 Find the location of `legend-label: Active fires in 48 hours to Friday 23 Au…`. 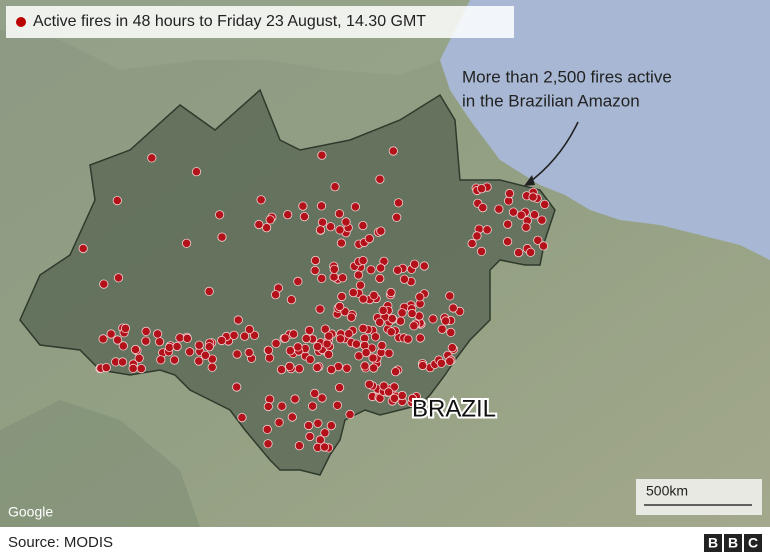

legend-label: Active fires in 48 hours to Friday 23 Au… is located at coordinates (229, 21).